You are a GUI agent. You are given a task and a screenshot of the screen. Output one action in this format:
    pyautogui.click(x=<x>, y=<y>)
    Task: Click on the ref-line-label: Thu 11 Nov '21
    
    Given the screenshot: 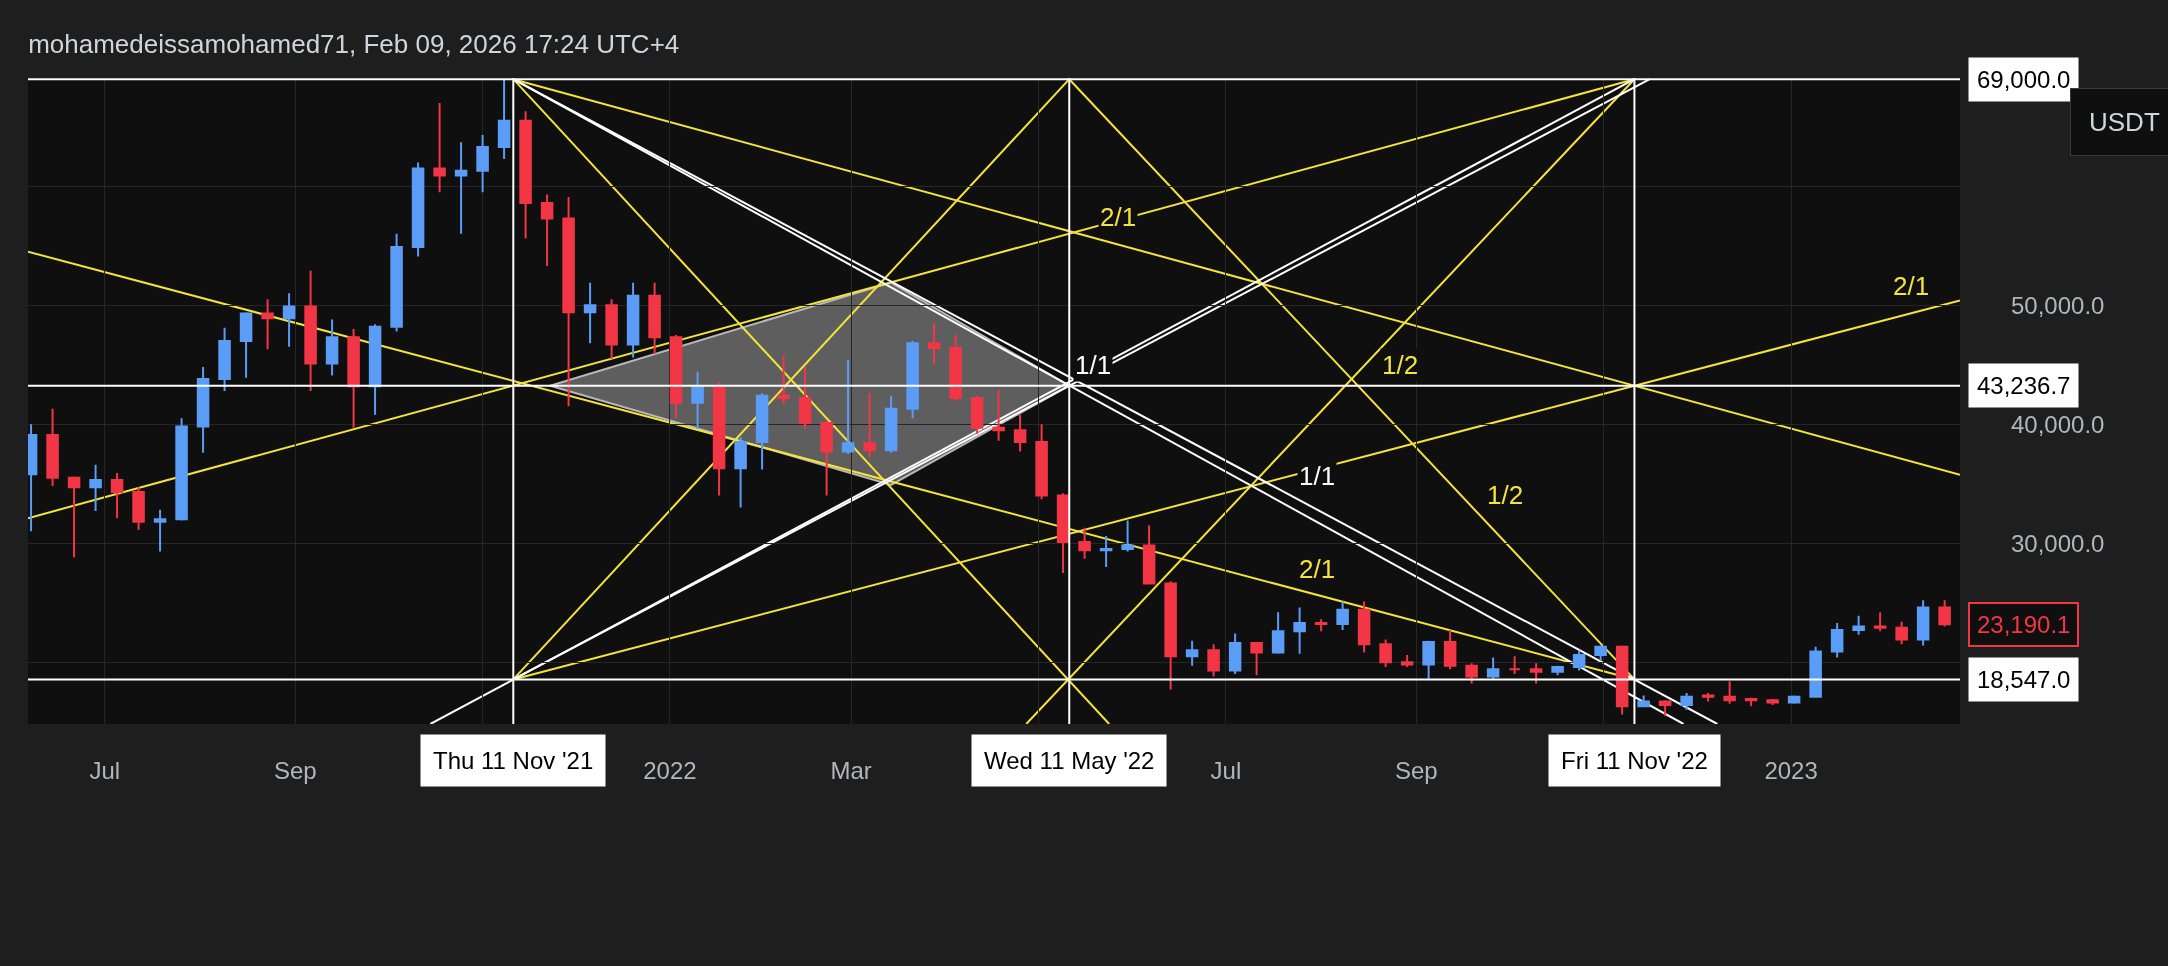 What is the action you would take?
    pyautogui.click(x=513, y=760)
    